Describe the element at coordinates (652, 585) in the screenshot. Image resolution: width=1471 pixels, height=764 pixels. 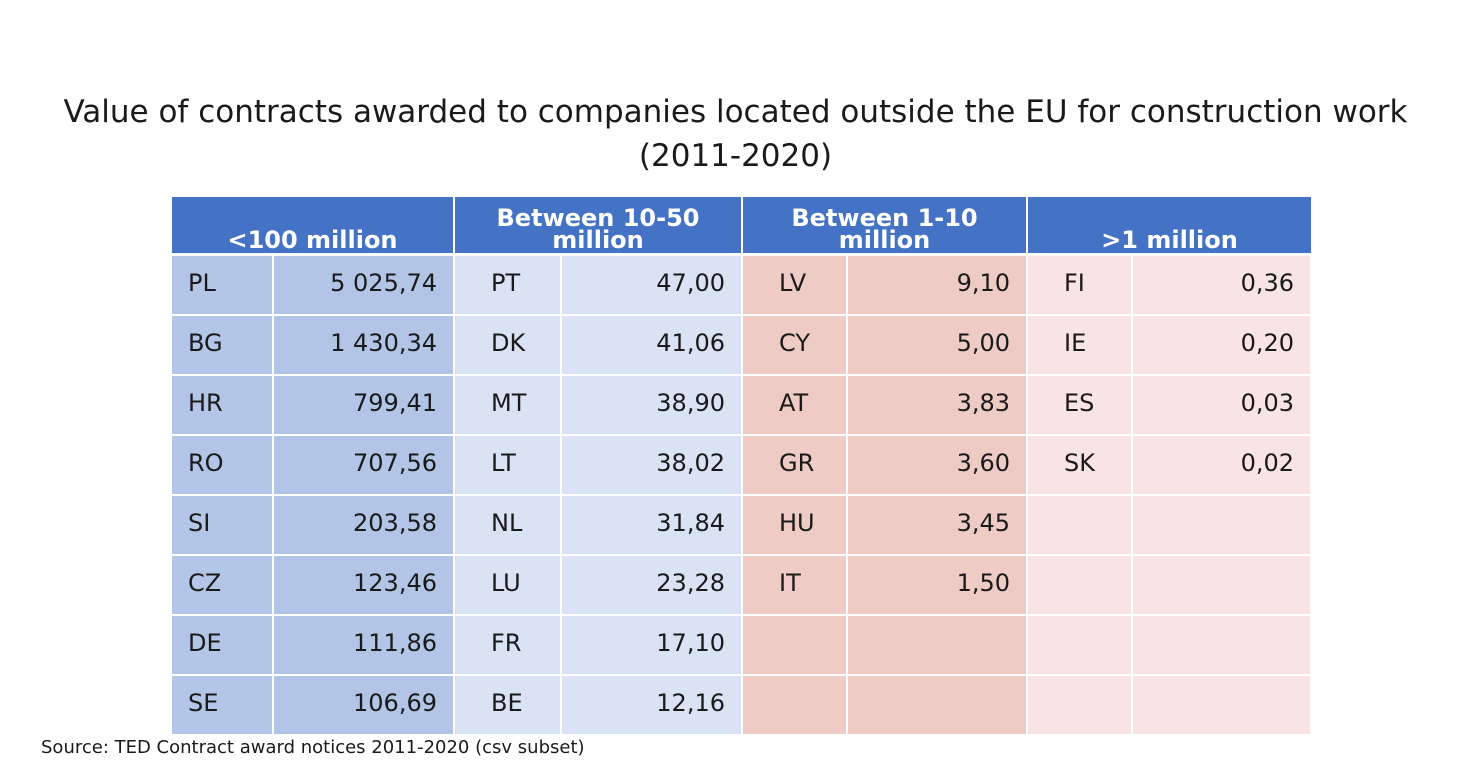
I see `value-cell: 23,28` at that location.